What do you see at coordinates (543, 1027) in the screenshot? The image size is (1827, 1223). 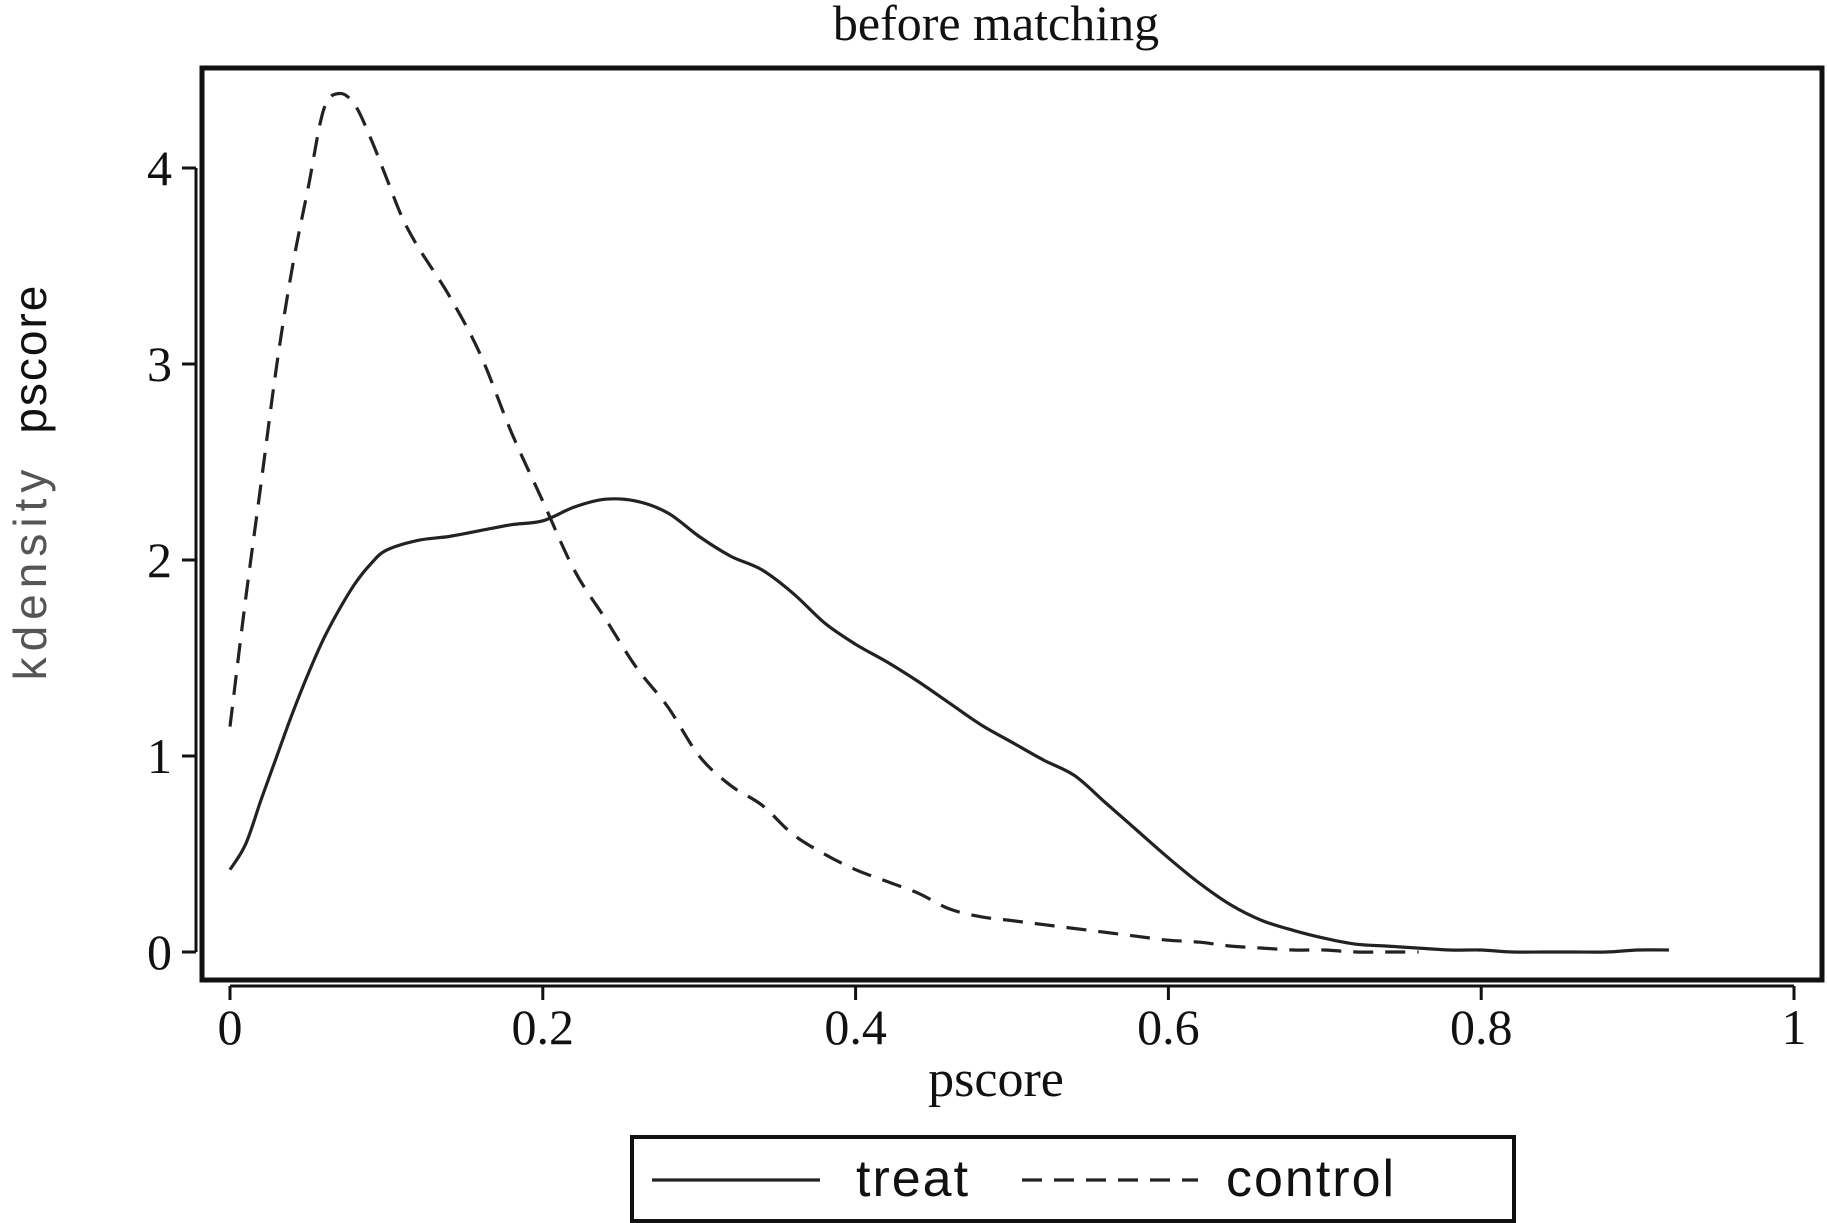 I see `x-tick-label: 0.2` at bounding box center [543, 1027].